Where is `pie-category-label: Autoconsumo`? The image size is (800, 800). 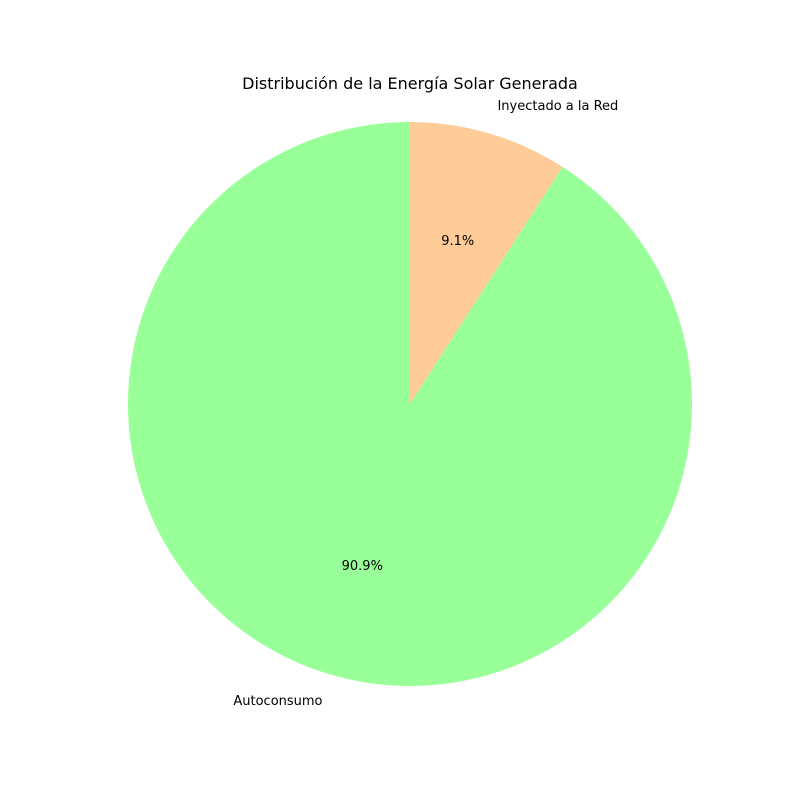
pie-category-label: Autoconsumo is located at coordinates (277, 701).